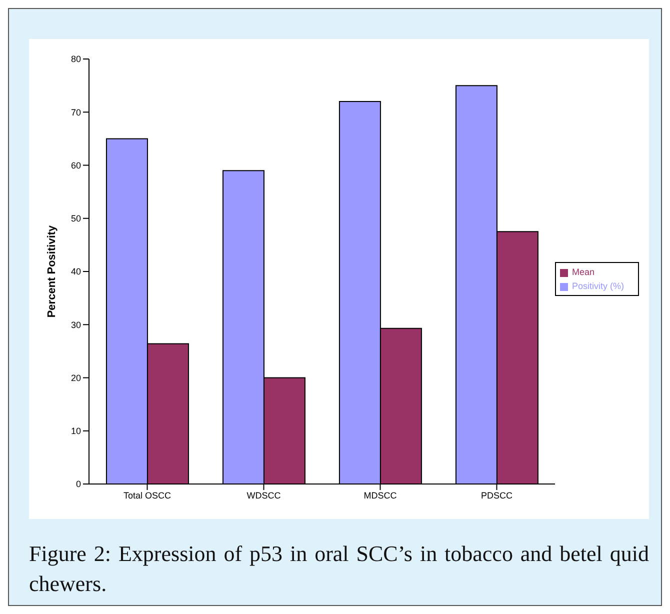  Describe the element at coordinates (496, 495) in the screenshot. I see `x-tick-label: PDSCC` at that location.